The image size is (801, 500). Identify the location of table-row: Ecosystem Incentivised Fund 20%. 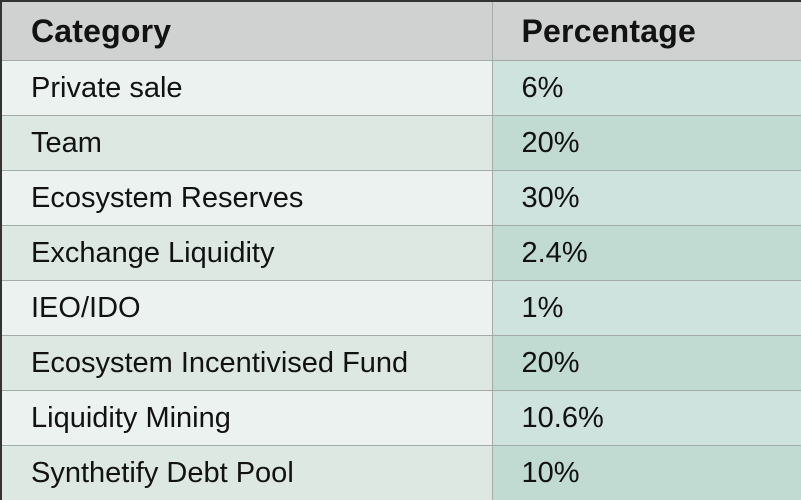
(400, 363).